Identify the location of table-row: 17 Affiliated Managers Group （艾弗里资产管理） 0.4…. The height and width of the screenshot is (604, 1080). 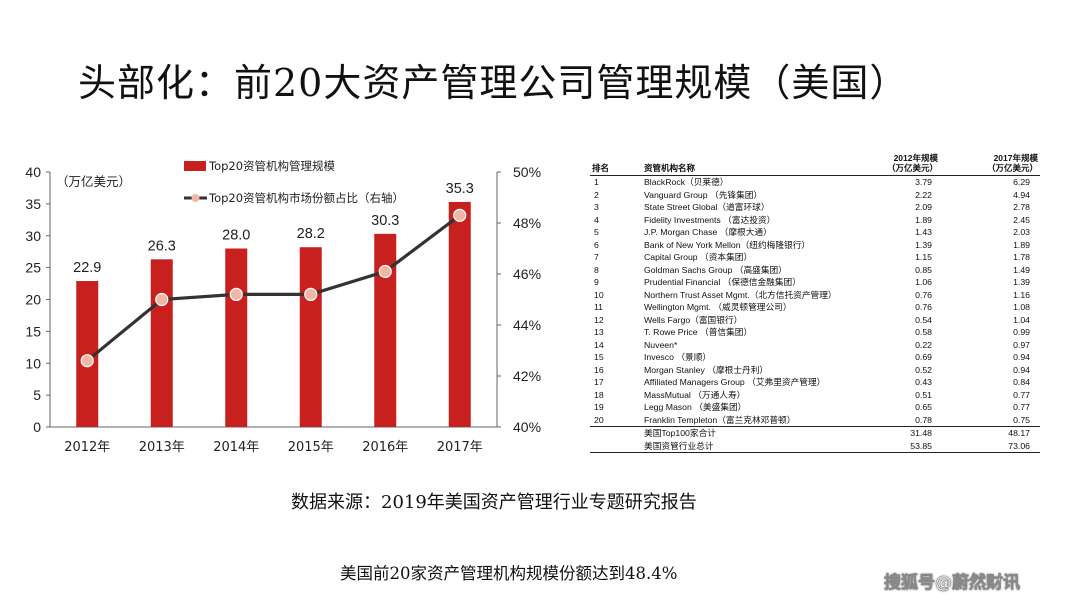
(815, 382).